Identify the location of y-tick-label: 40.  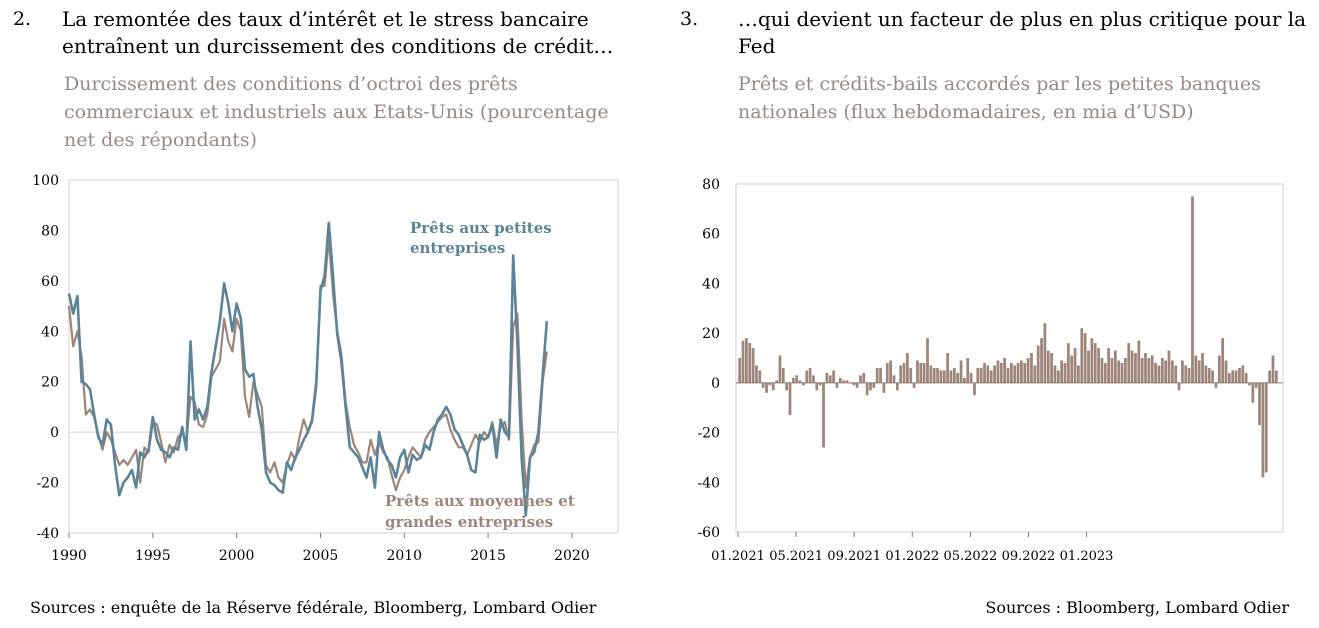
(711, 284).